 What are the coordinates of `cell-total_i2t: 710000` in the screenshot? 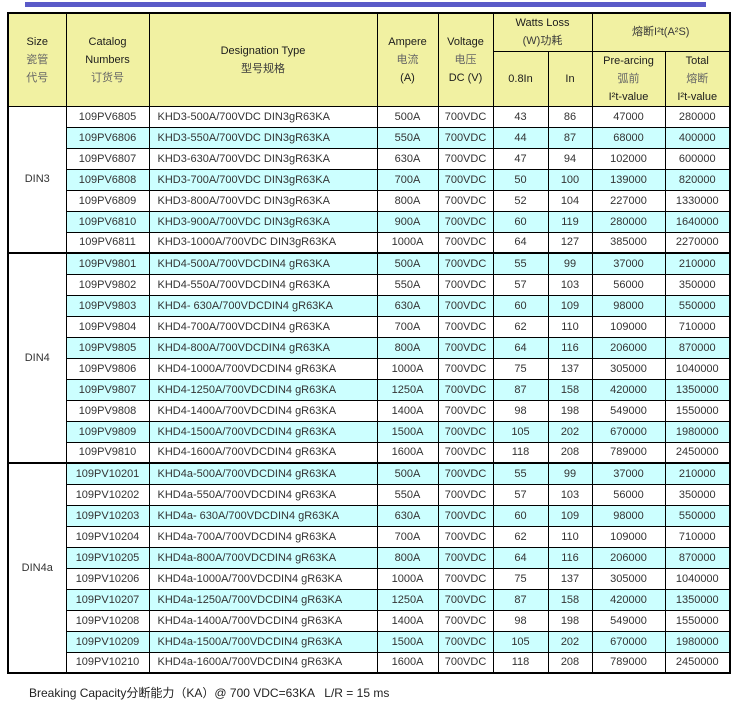 It's located at (697, 326).